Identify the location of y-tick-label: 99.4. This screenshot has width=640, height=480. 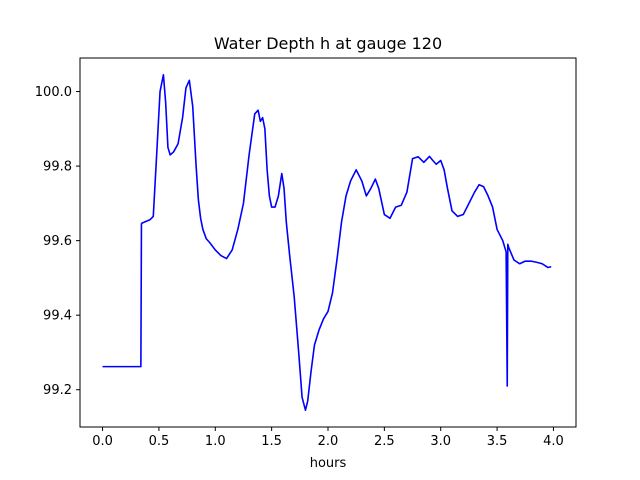
(57, 316).